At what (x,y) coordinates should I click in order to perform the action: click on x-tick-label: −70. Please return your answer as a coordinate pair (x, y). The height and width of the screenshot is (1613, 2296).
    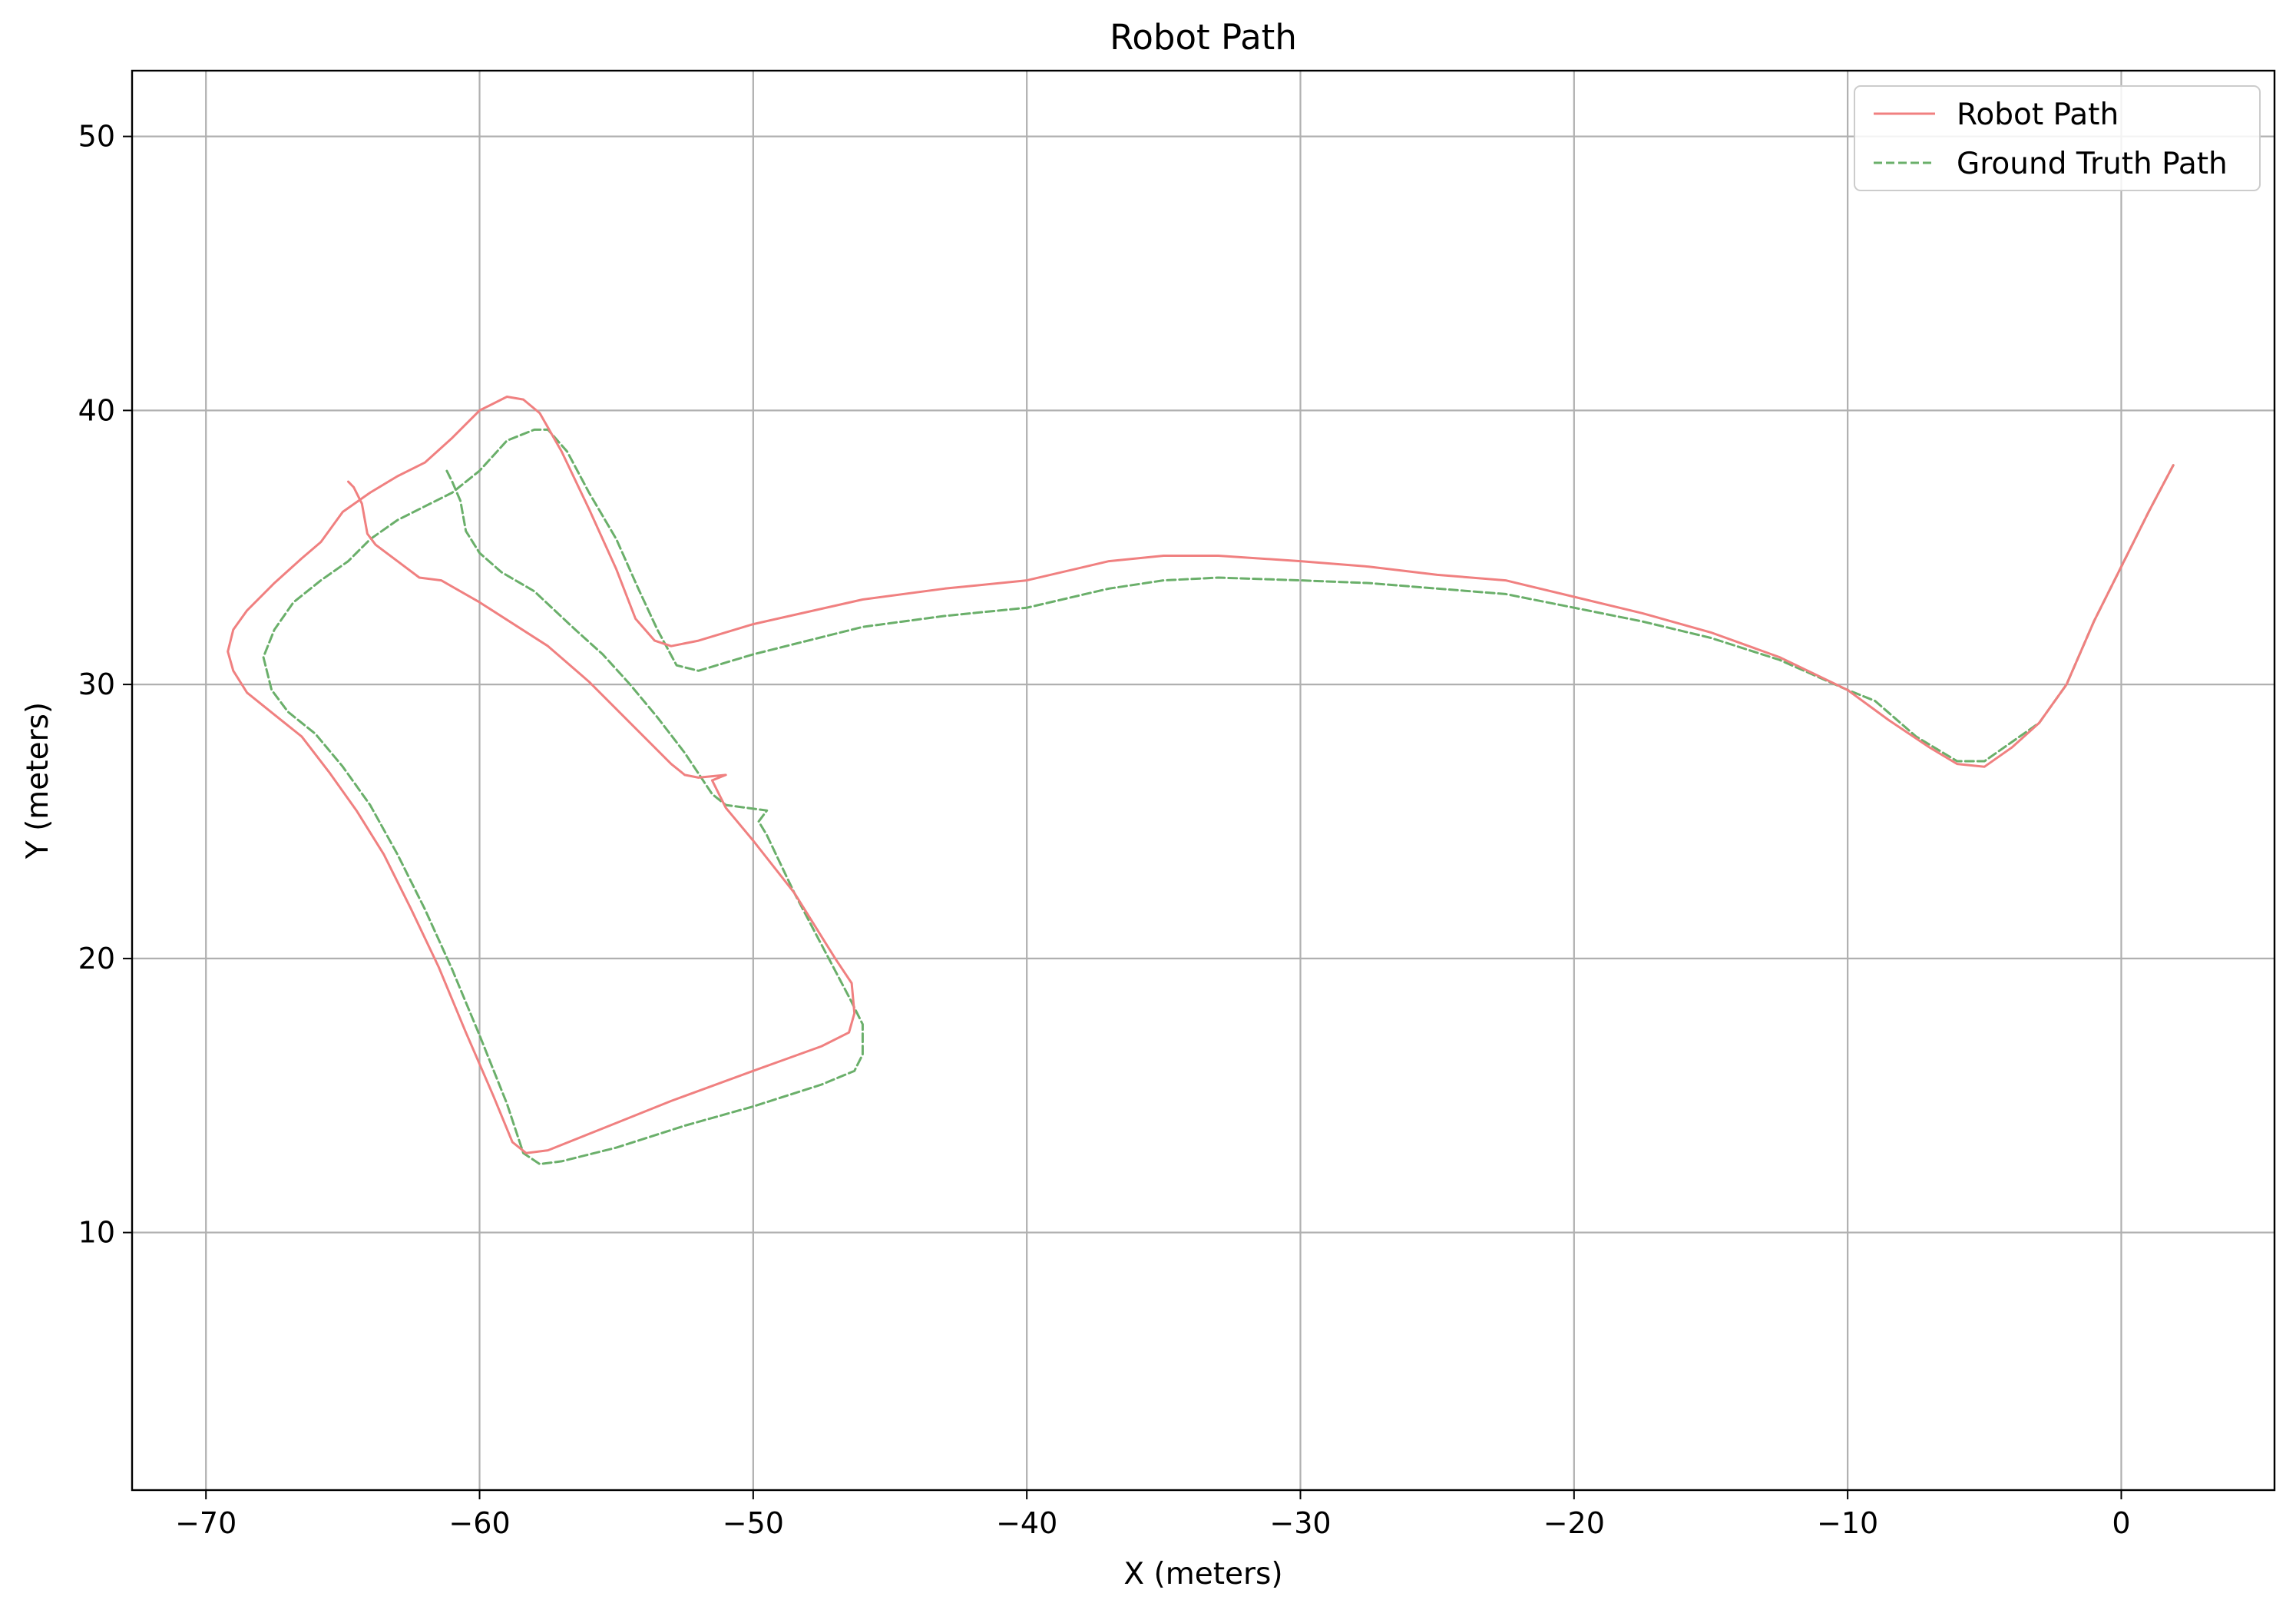
    Looking at the image, I should click on (206, 1523).